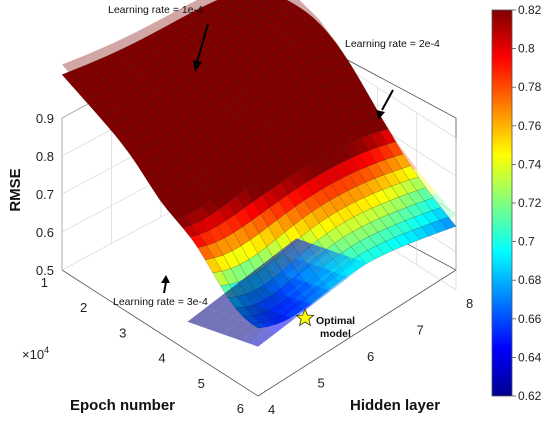 This screenshot has height=424, width=550. I want to click on z-tick-labels: 0.5 0.6 0.7 0.8 0.9, so click(45, 194).